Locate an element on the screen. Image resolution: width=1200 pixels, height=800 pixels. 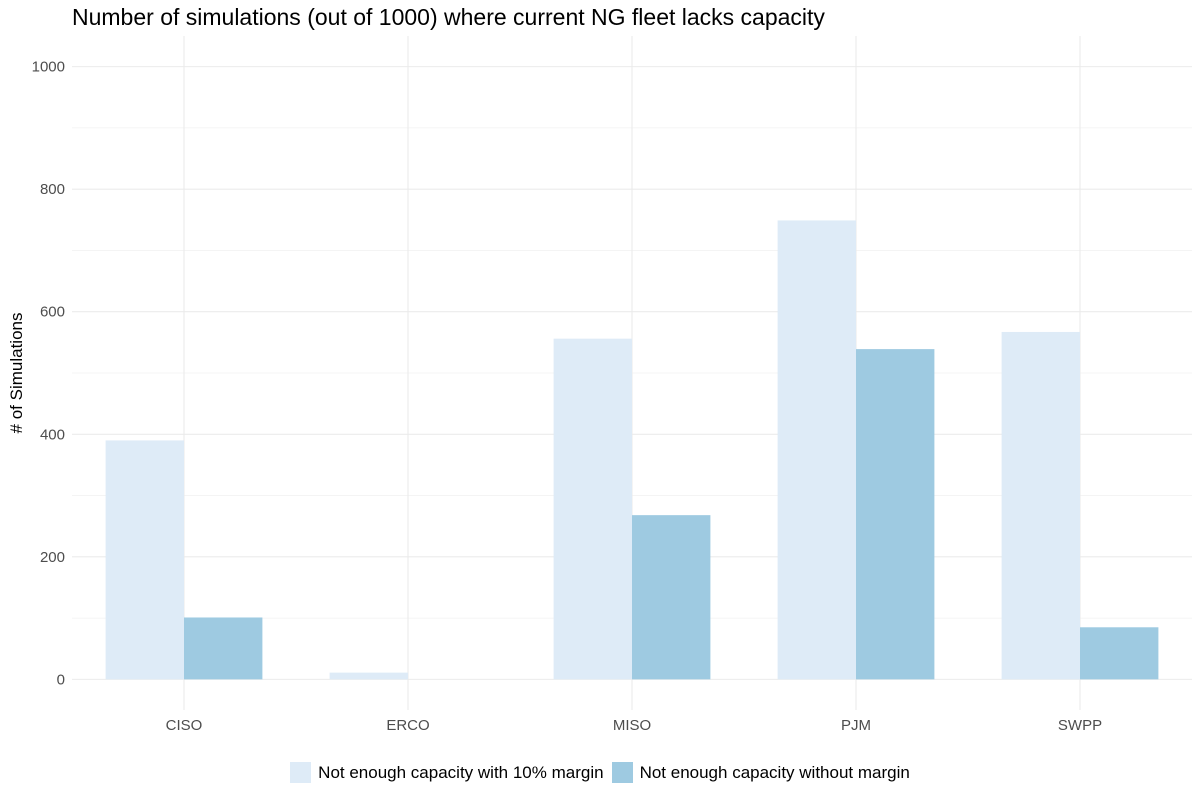
legend-item: Not enough capacity without margin is located at coordinates (760, 772).